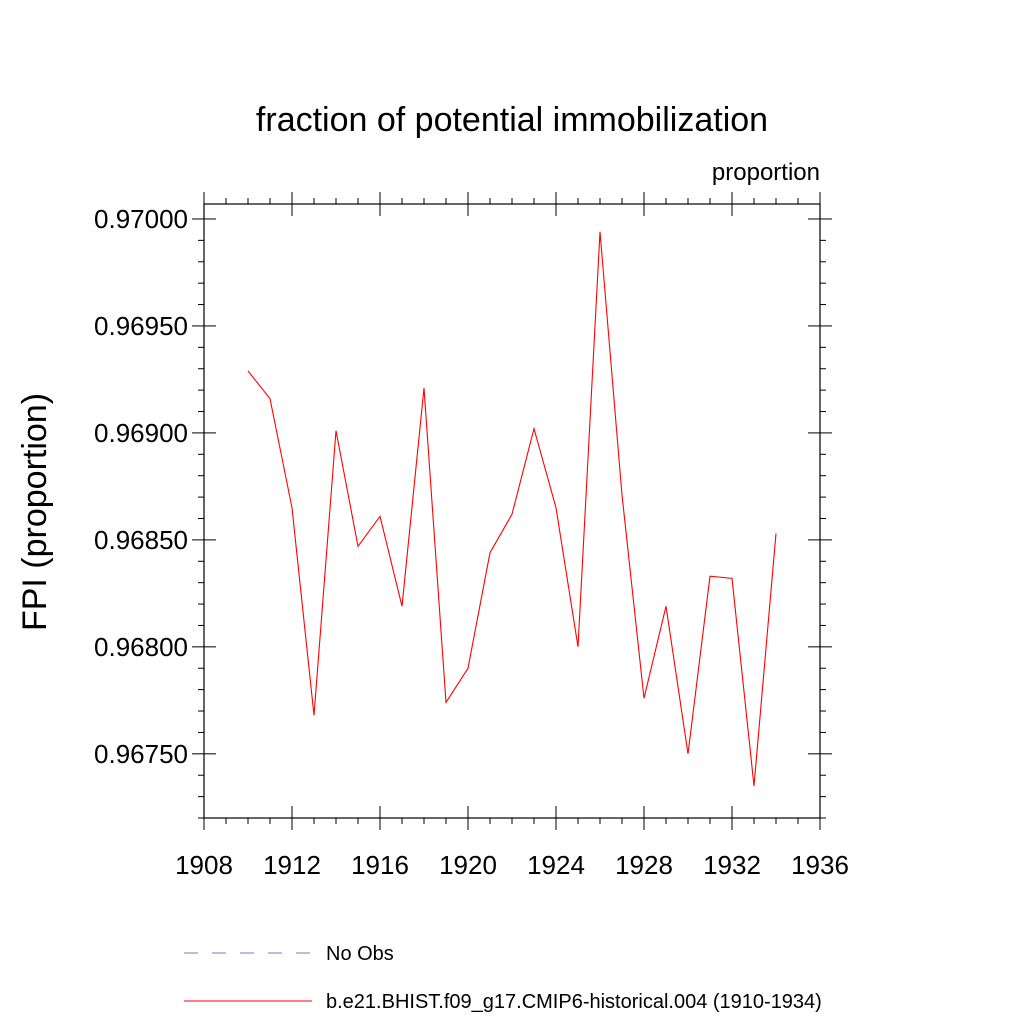 This screenshot has height=1024, width=1024. I want to click on units-label: proportion, so click(766, 172).